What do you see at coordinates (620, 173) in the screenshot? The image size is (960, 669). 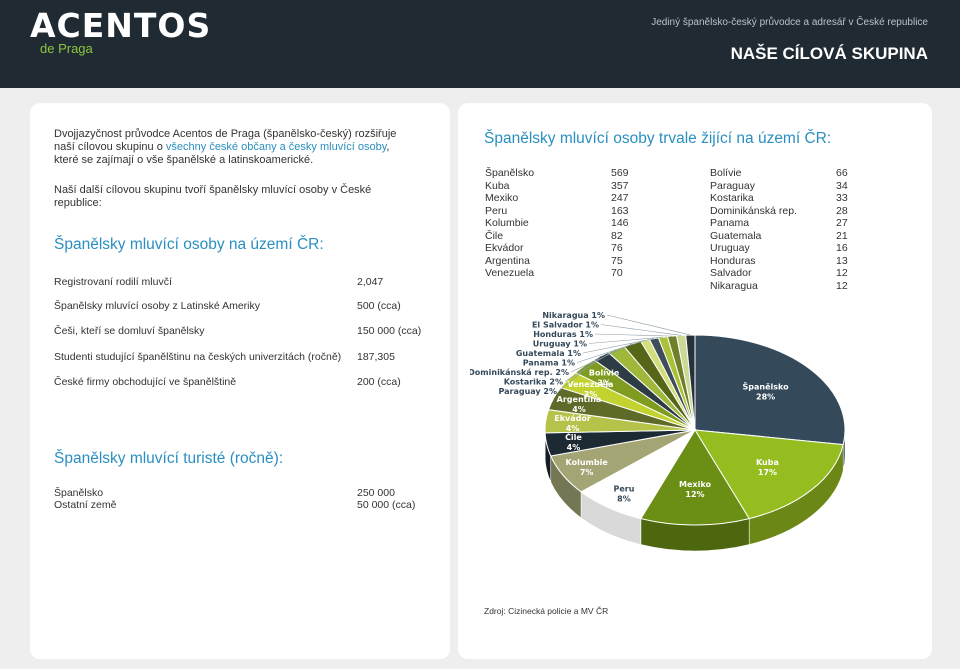 I see `country-count: 569` at bounding box center [620, 173].